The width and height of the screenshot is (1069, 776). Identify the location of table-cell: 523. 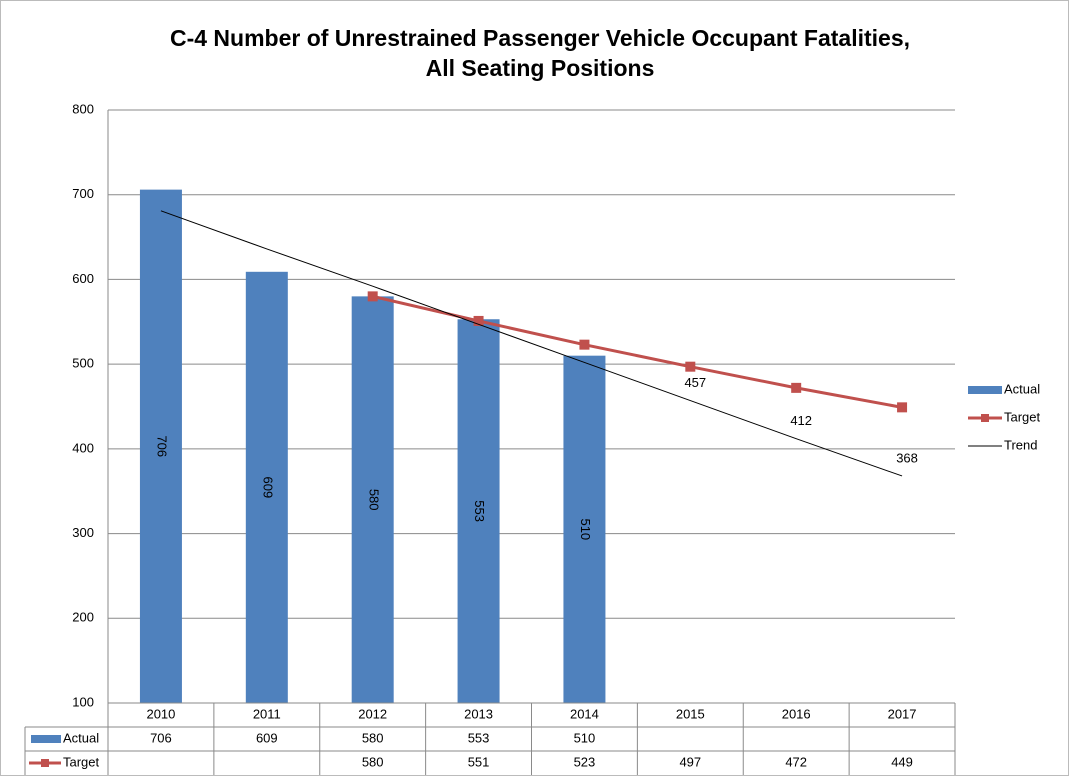
(585, 761).